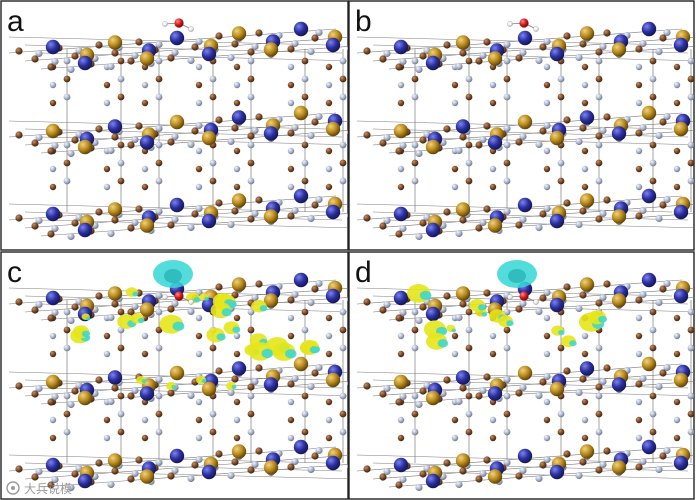  I want to click on oxygen-atom, so click(524, 23).